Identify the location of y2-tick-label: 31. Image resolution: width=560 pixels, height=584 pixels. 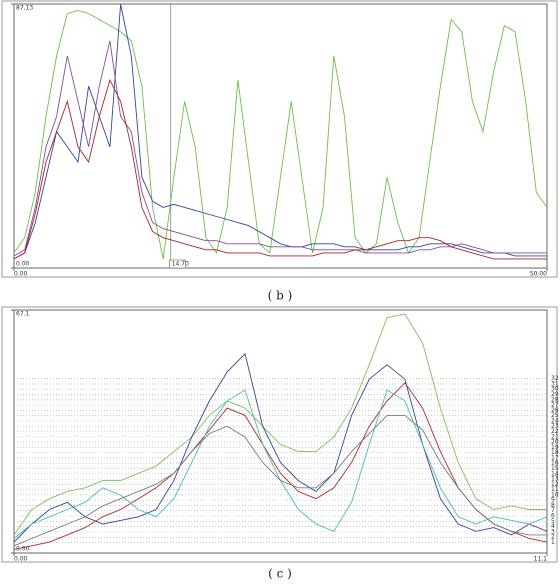
(555, 383).